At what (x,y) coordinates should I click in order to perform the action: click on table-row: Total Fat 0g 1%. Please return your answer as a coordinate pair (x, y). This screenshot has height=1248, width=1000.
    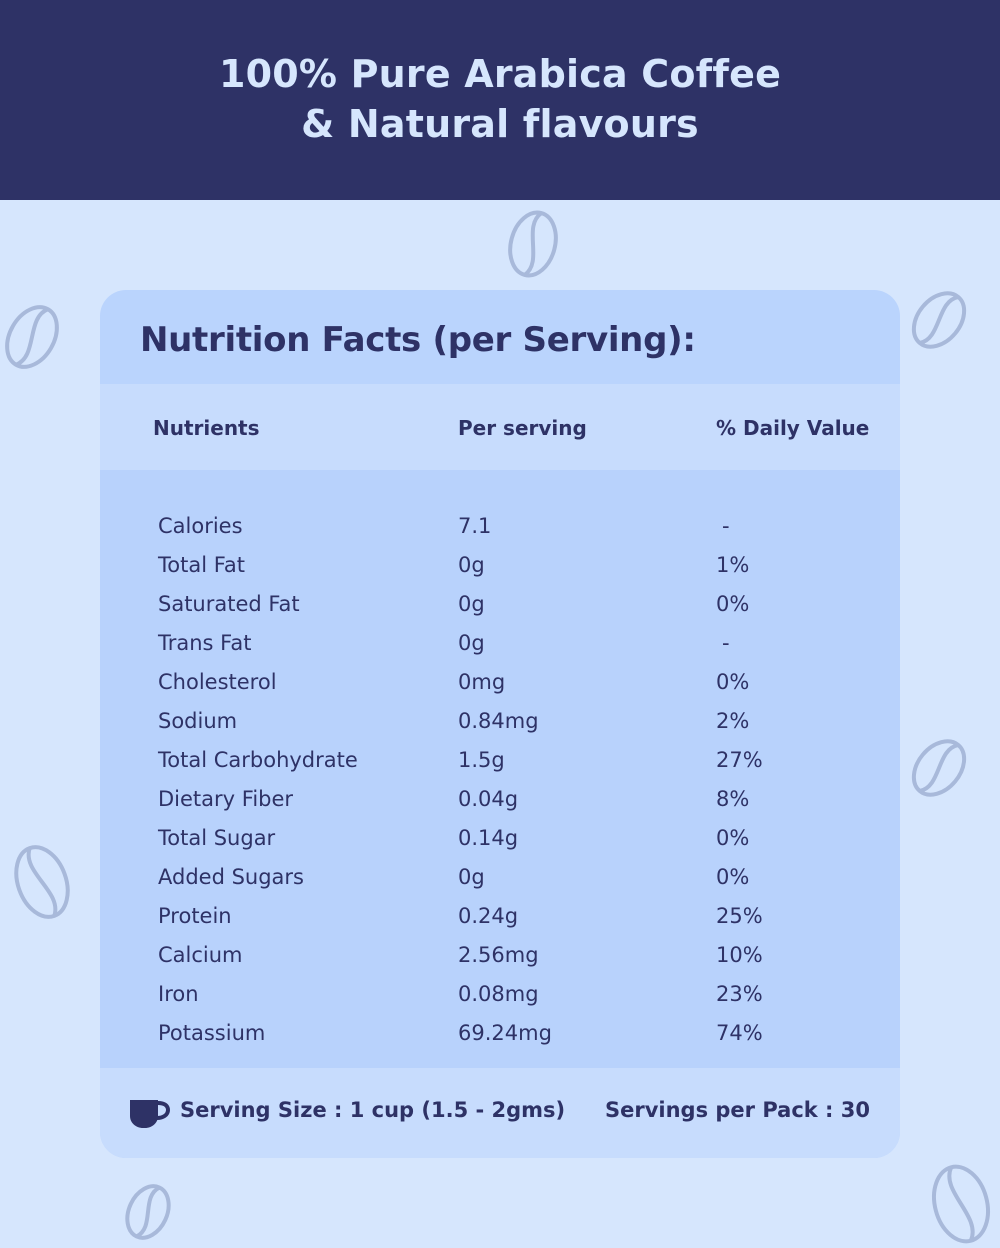
    Looking at the image, I should click on (500, 565).